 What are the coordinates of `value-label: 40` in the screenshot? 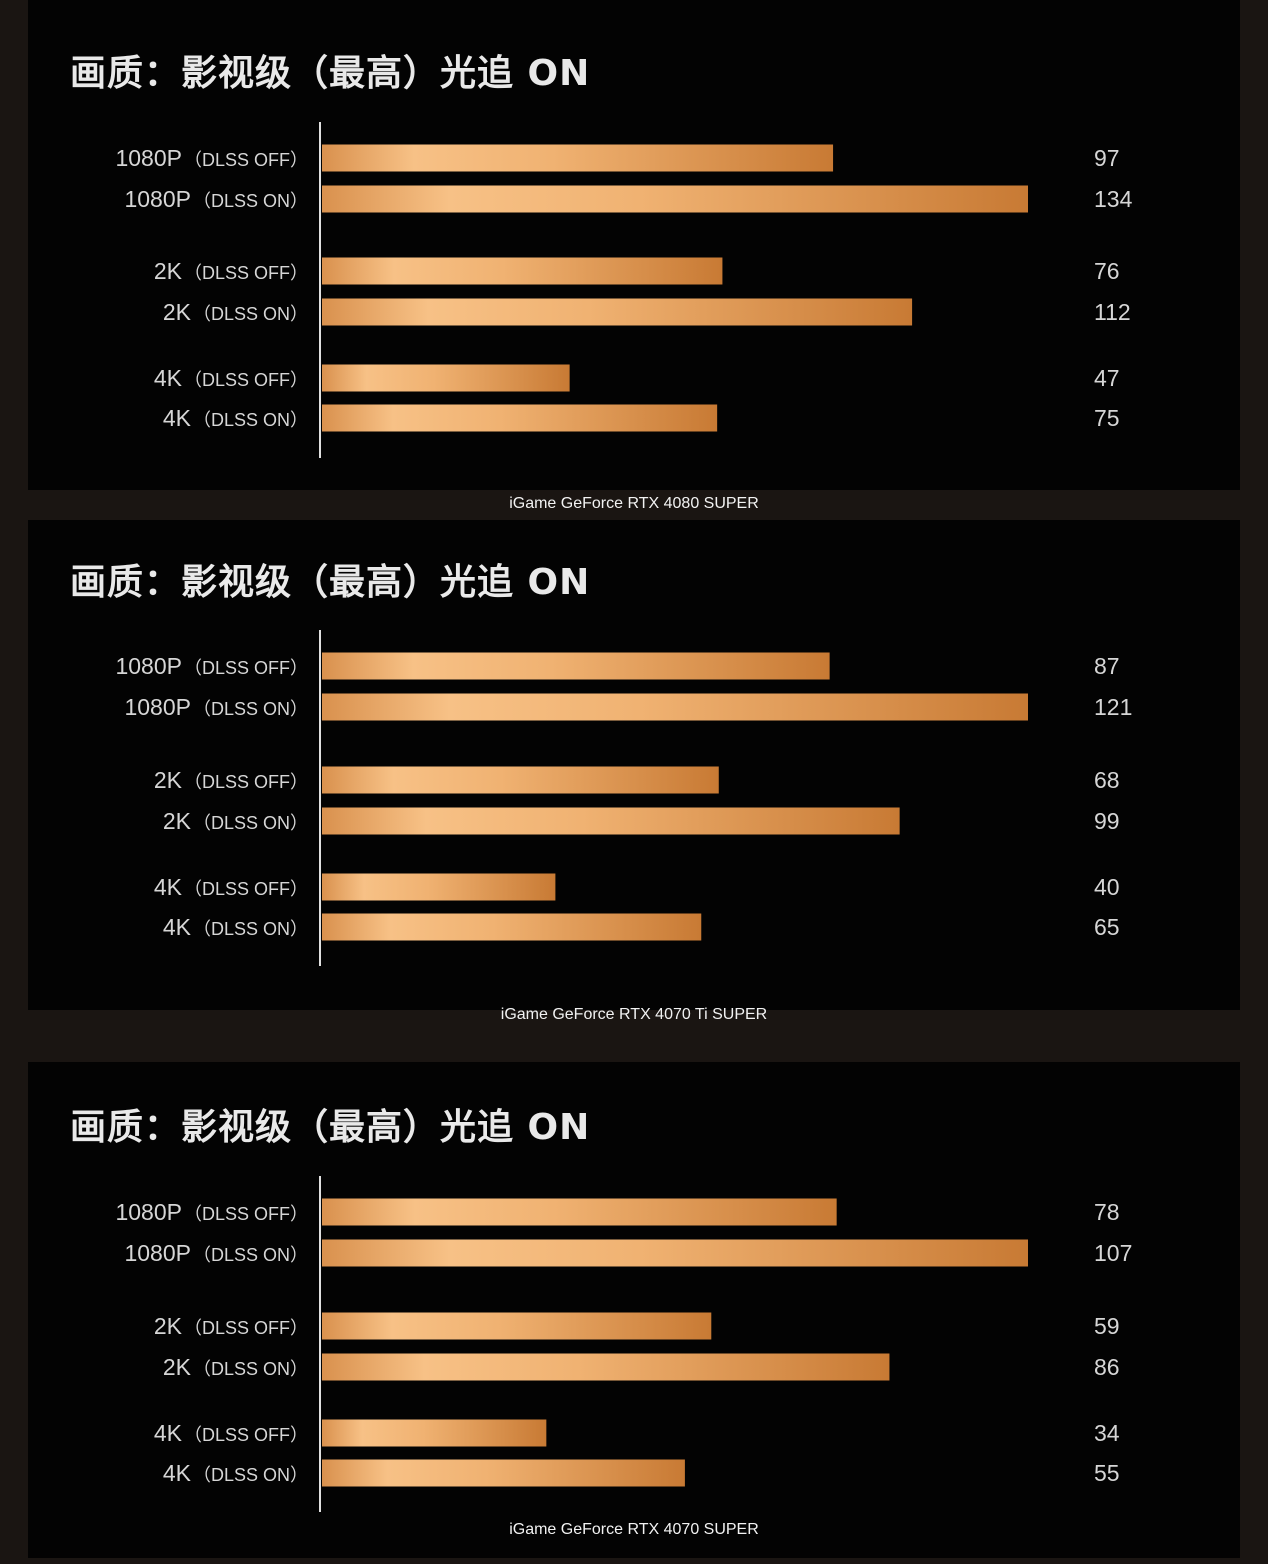 It's located at (1107, 887).